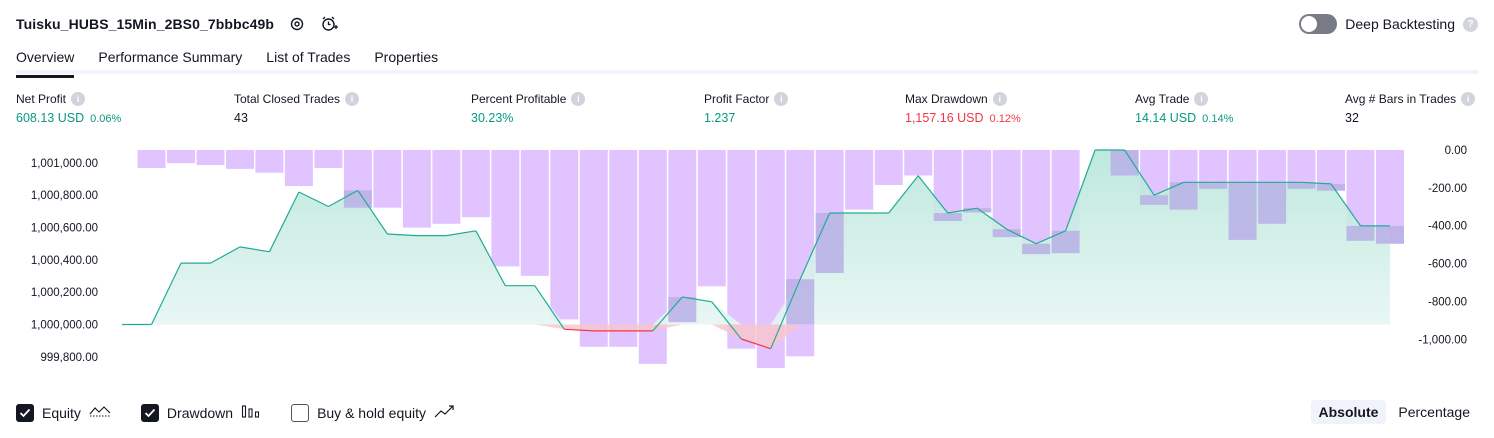  I want to click on equity-line-icon, so click(100, 412).